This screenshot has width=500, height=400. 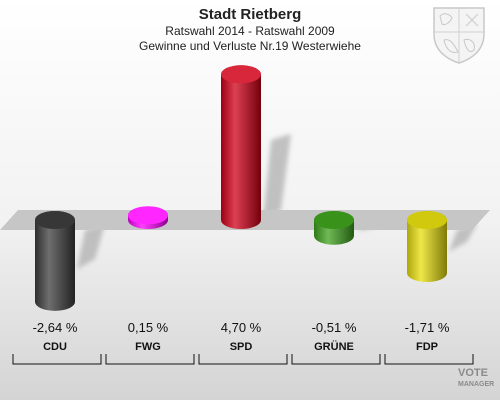 I want to click on bar-top-grüne, so click(x=334, y=220).